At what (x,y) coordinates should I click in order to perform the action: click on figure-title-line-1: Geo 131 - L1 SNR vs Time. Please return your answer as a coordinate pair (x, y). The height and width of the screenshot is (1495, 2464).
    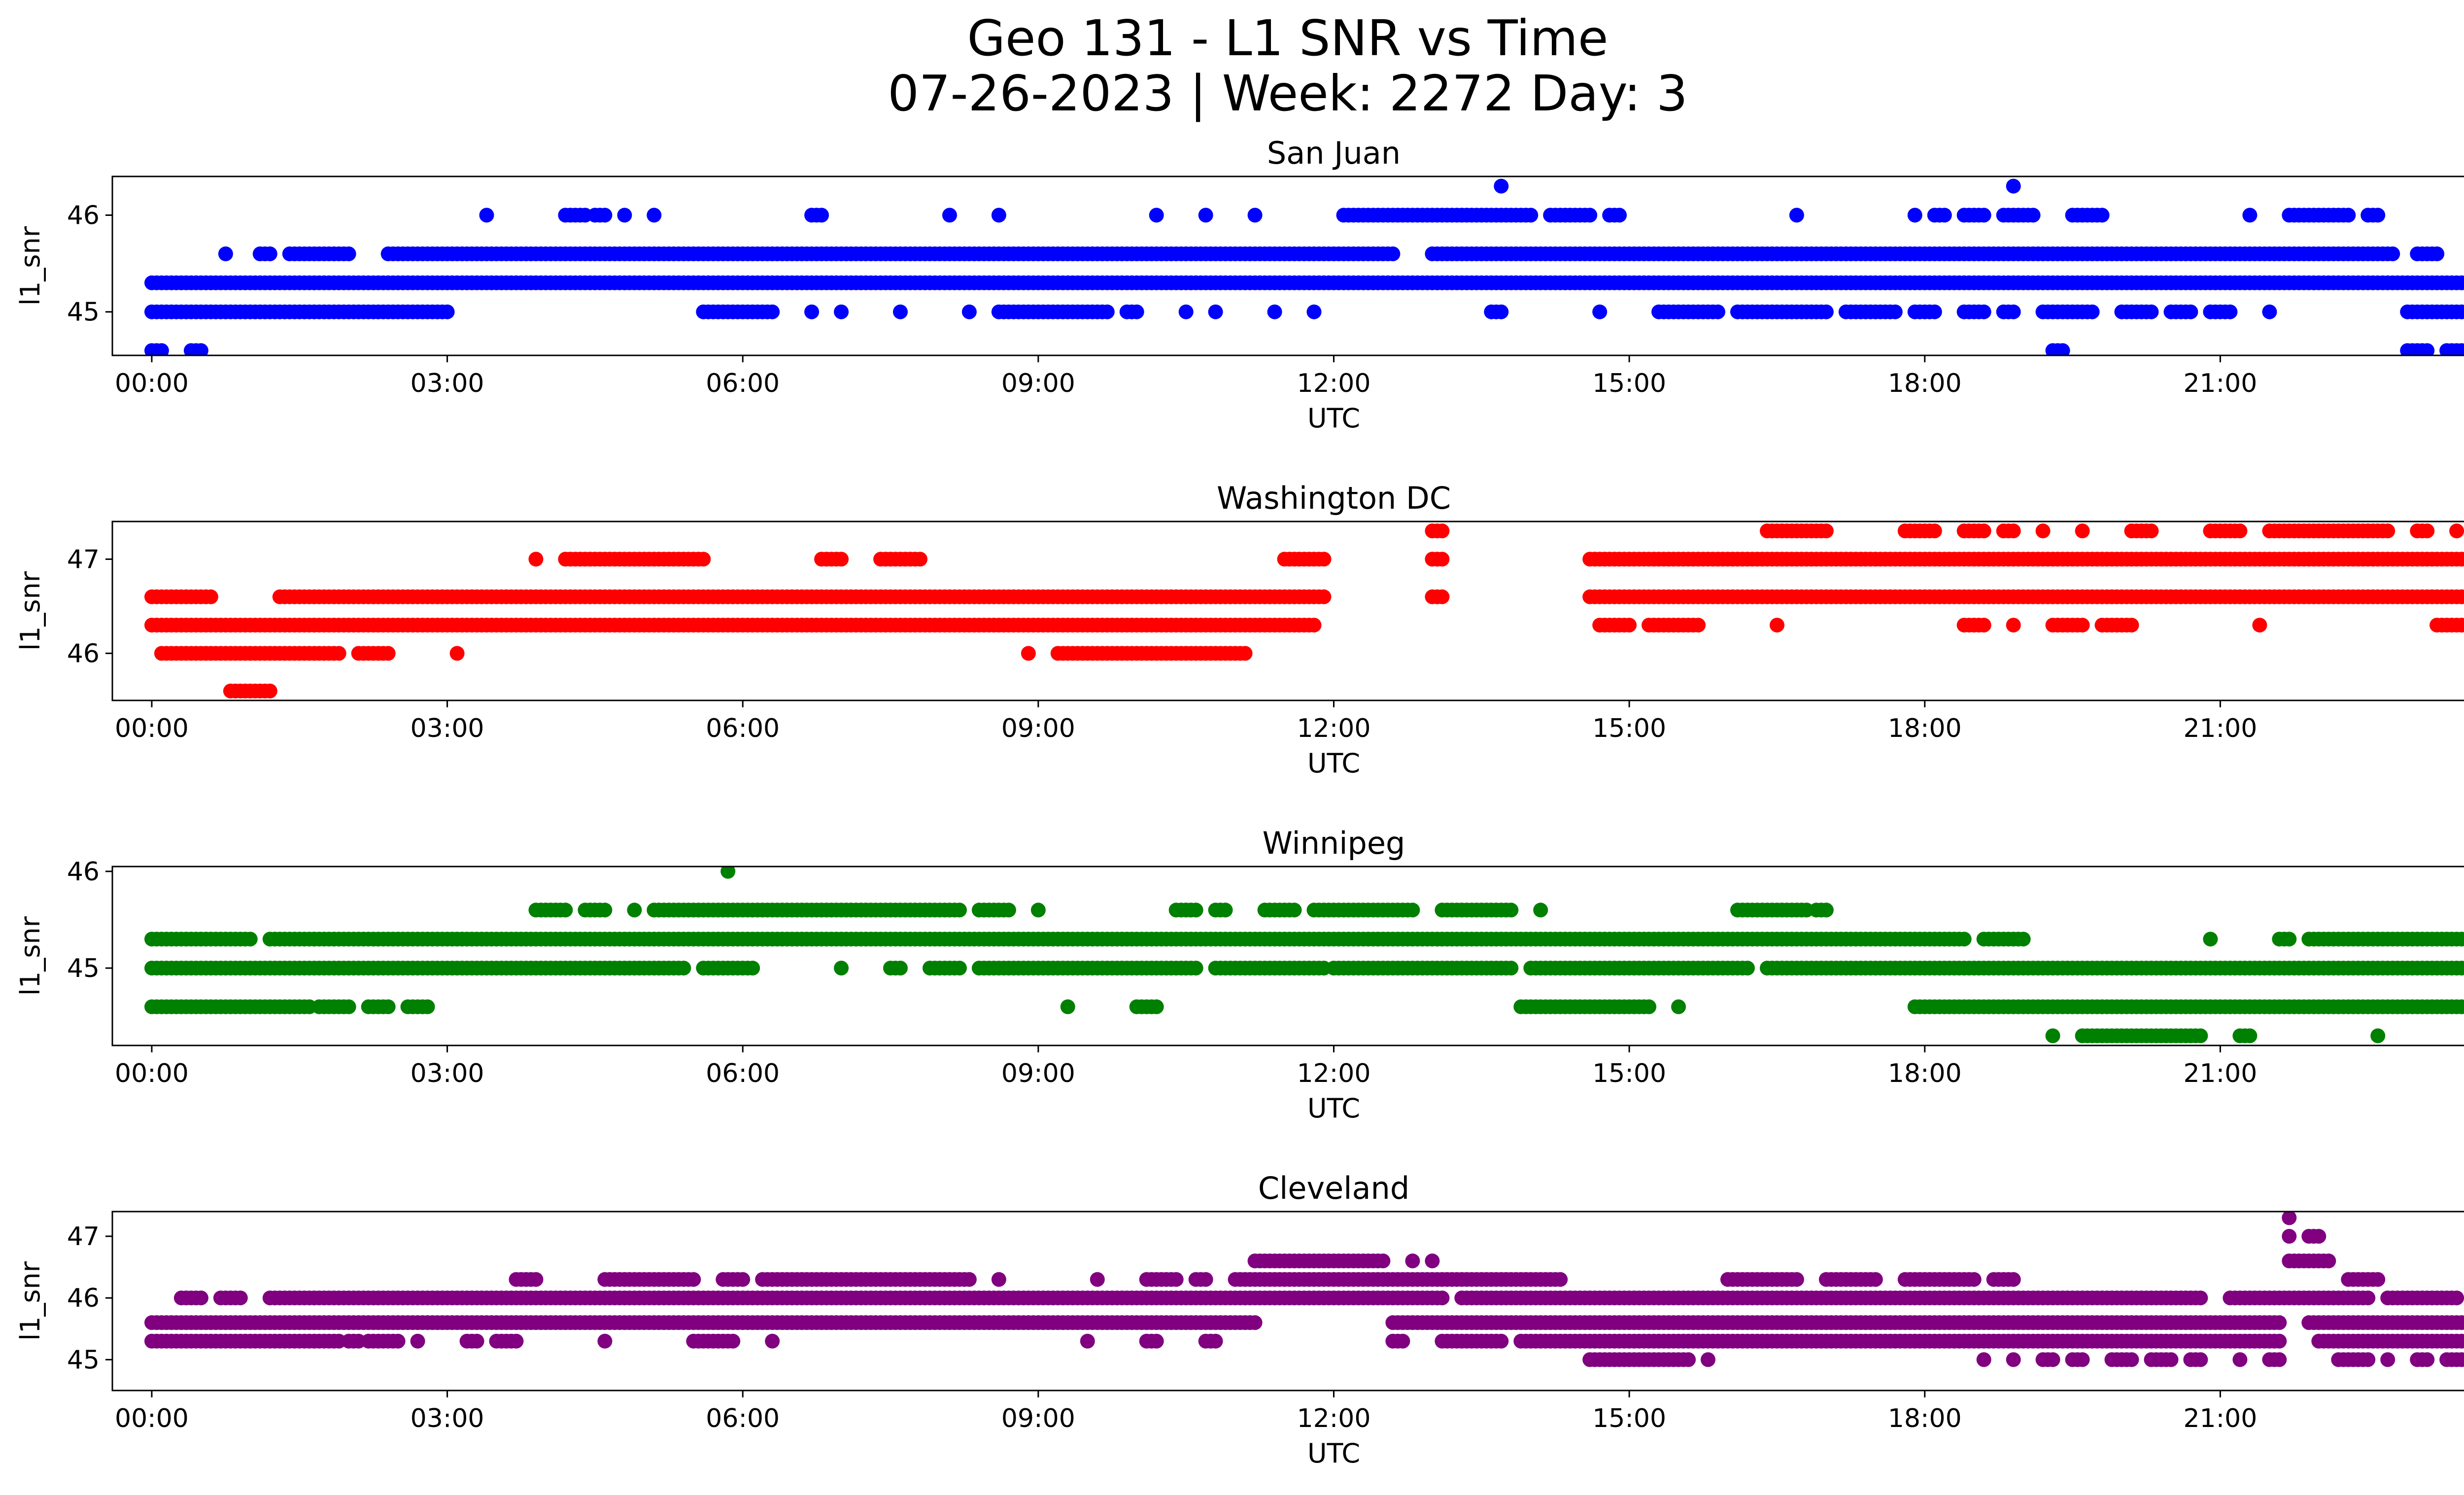
    Looking at the image, I should click on (1287, 38).